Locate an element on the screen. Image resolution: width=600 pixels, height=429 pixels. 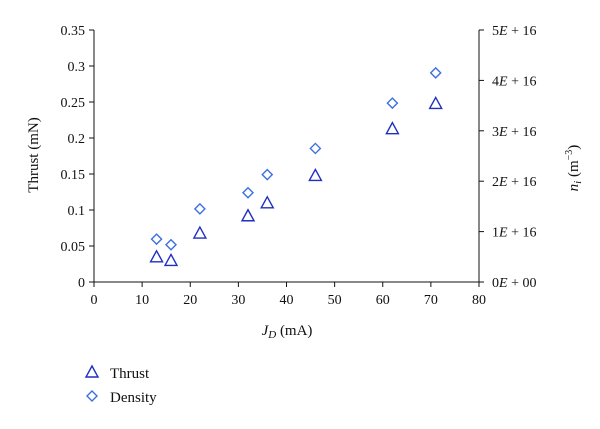
left-y-tick-label: 0.3 is located at coordinates (77, 67).